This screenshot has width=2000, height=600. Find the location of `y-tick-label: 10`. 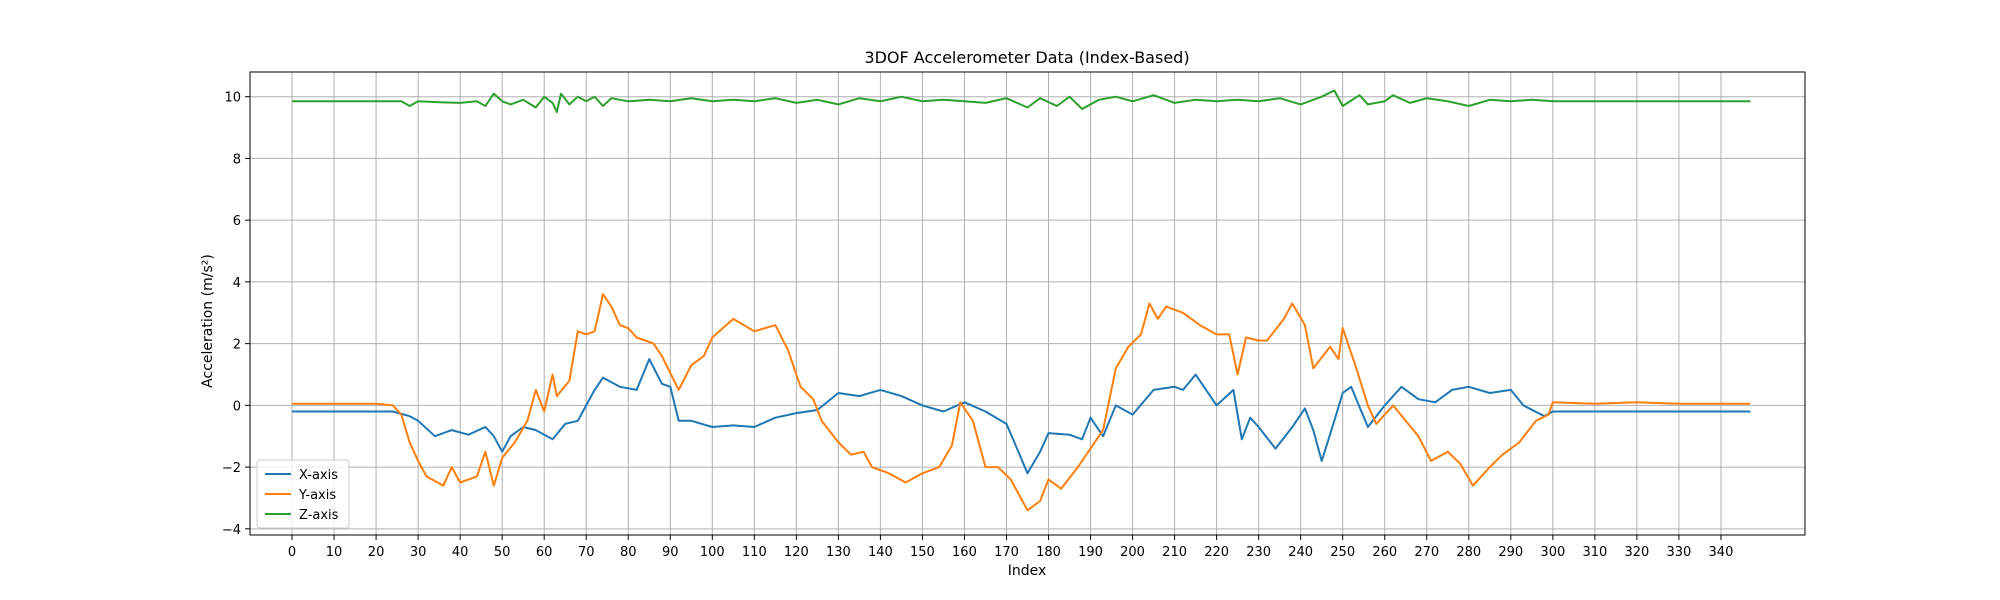

y-tick-label: 10 is located at coordinates (232, 98).